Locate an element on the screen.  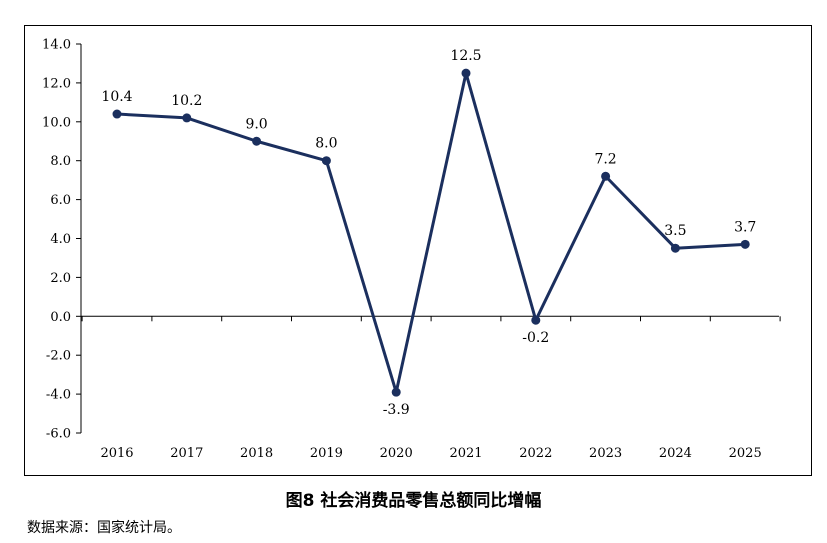
x-tick-label: 2016 is located at coordinates (116, 453).